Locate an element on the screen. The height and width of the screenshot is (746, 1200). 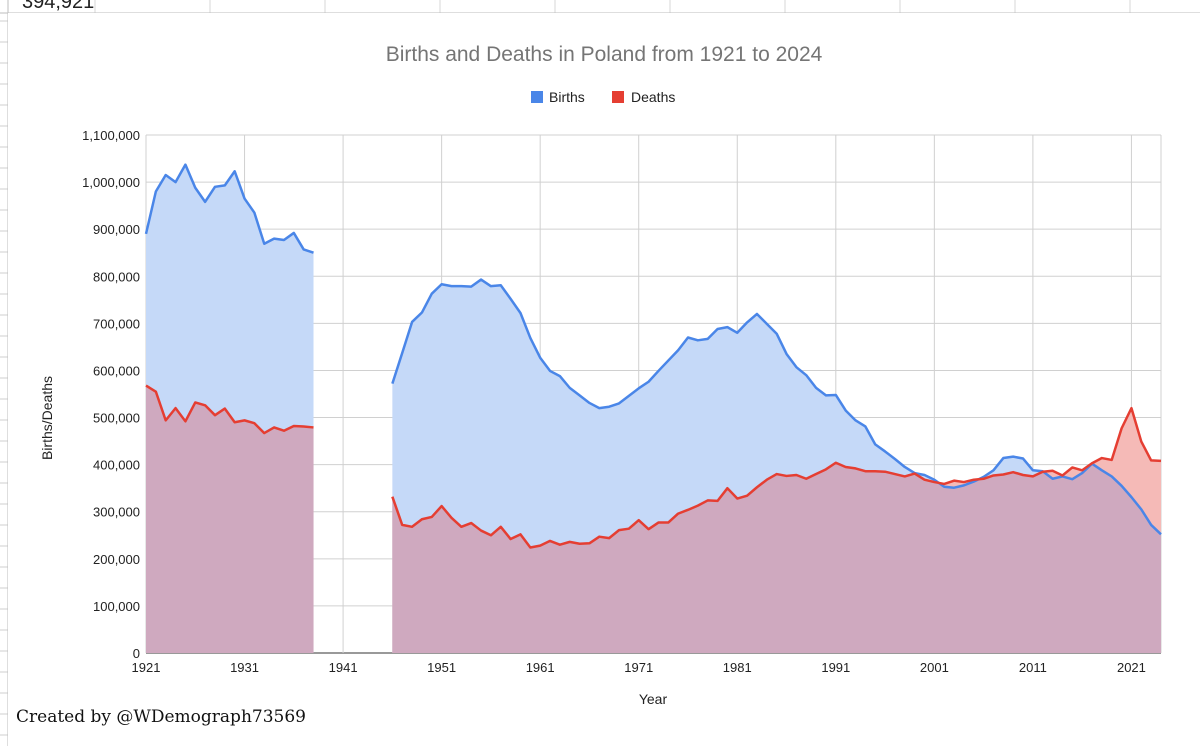
x-tick-label: 2001 is located at coordinates (934, 667).